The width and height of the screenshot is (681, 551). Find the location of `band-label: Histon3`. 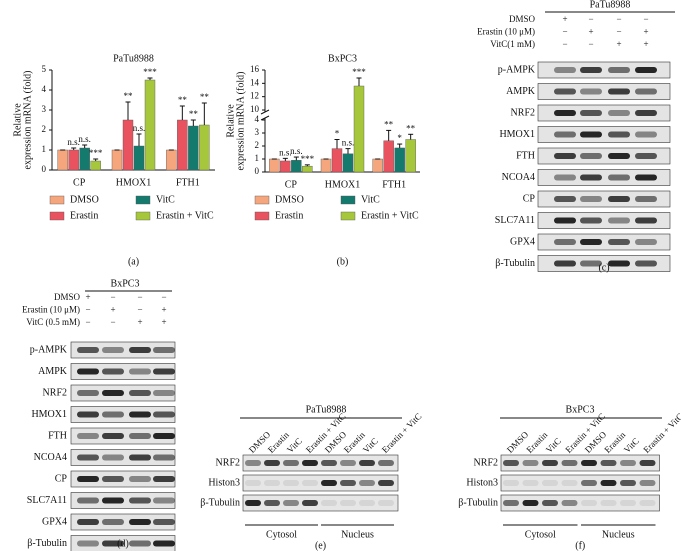

band-label: Histon3 is located at coordinates (482, 482).